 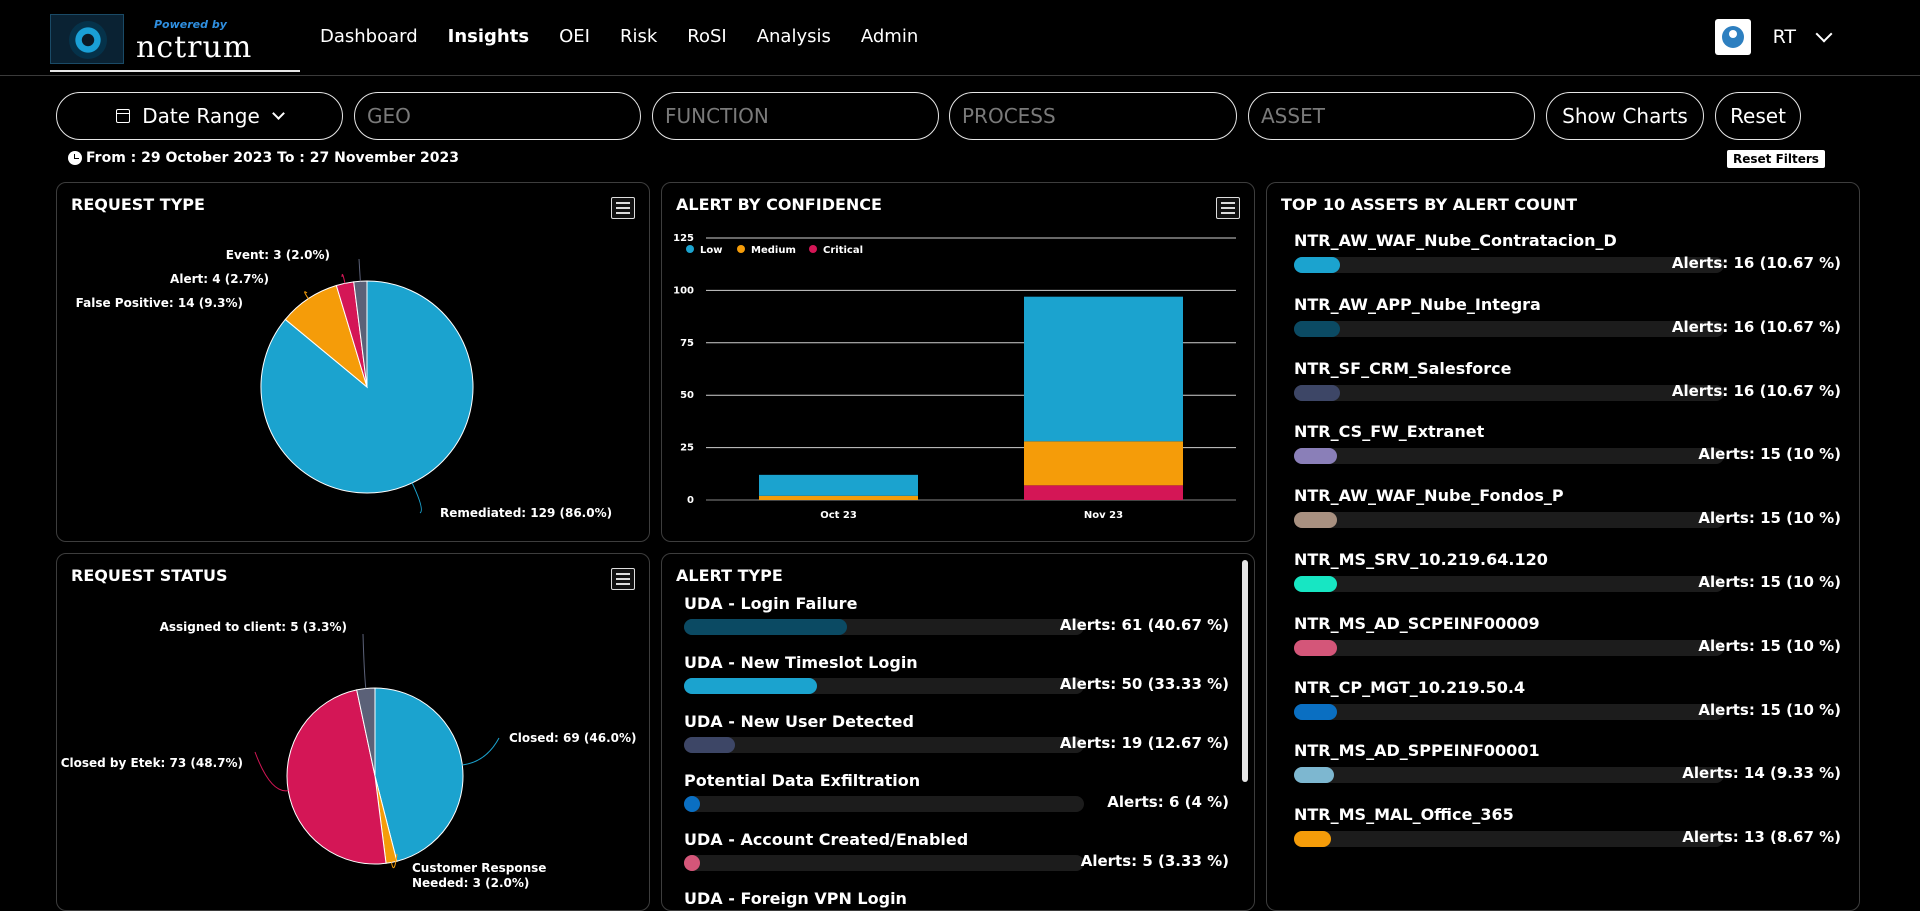 I want to click on y-tick-label: 100, so click(x=683, y=290).